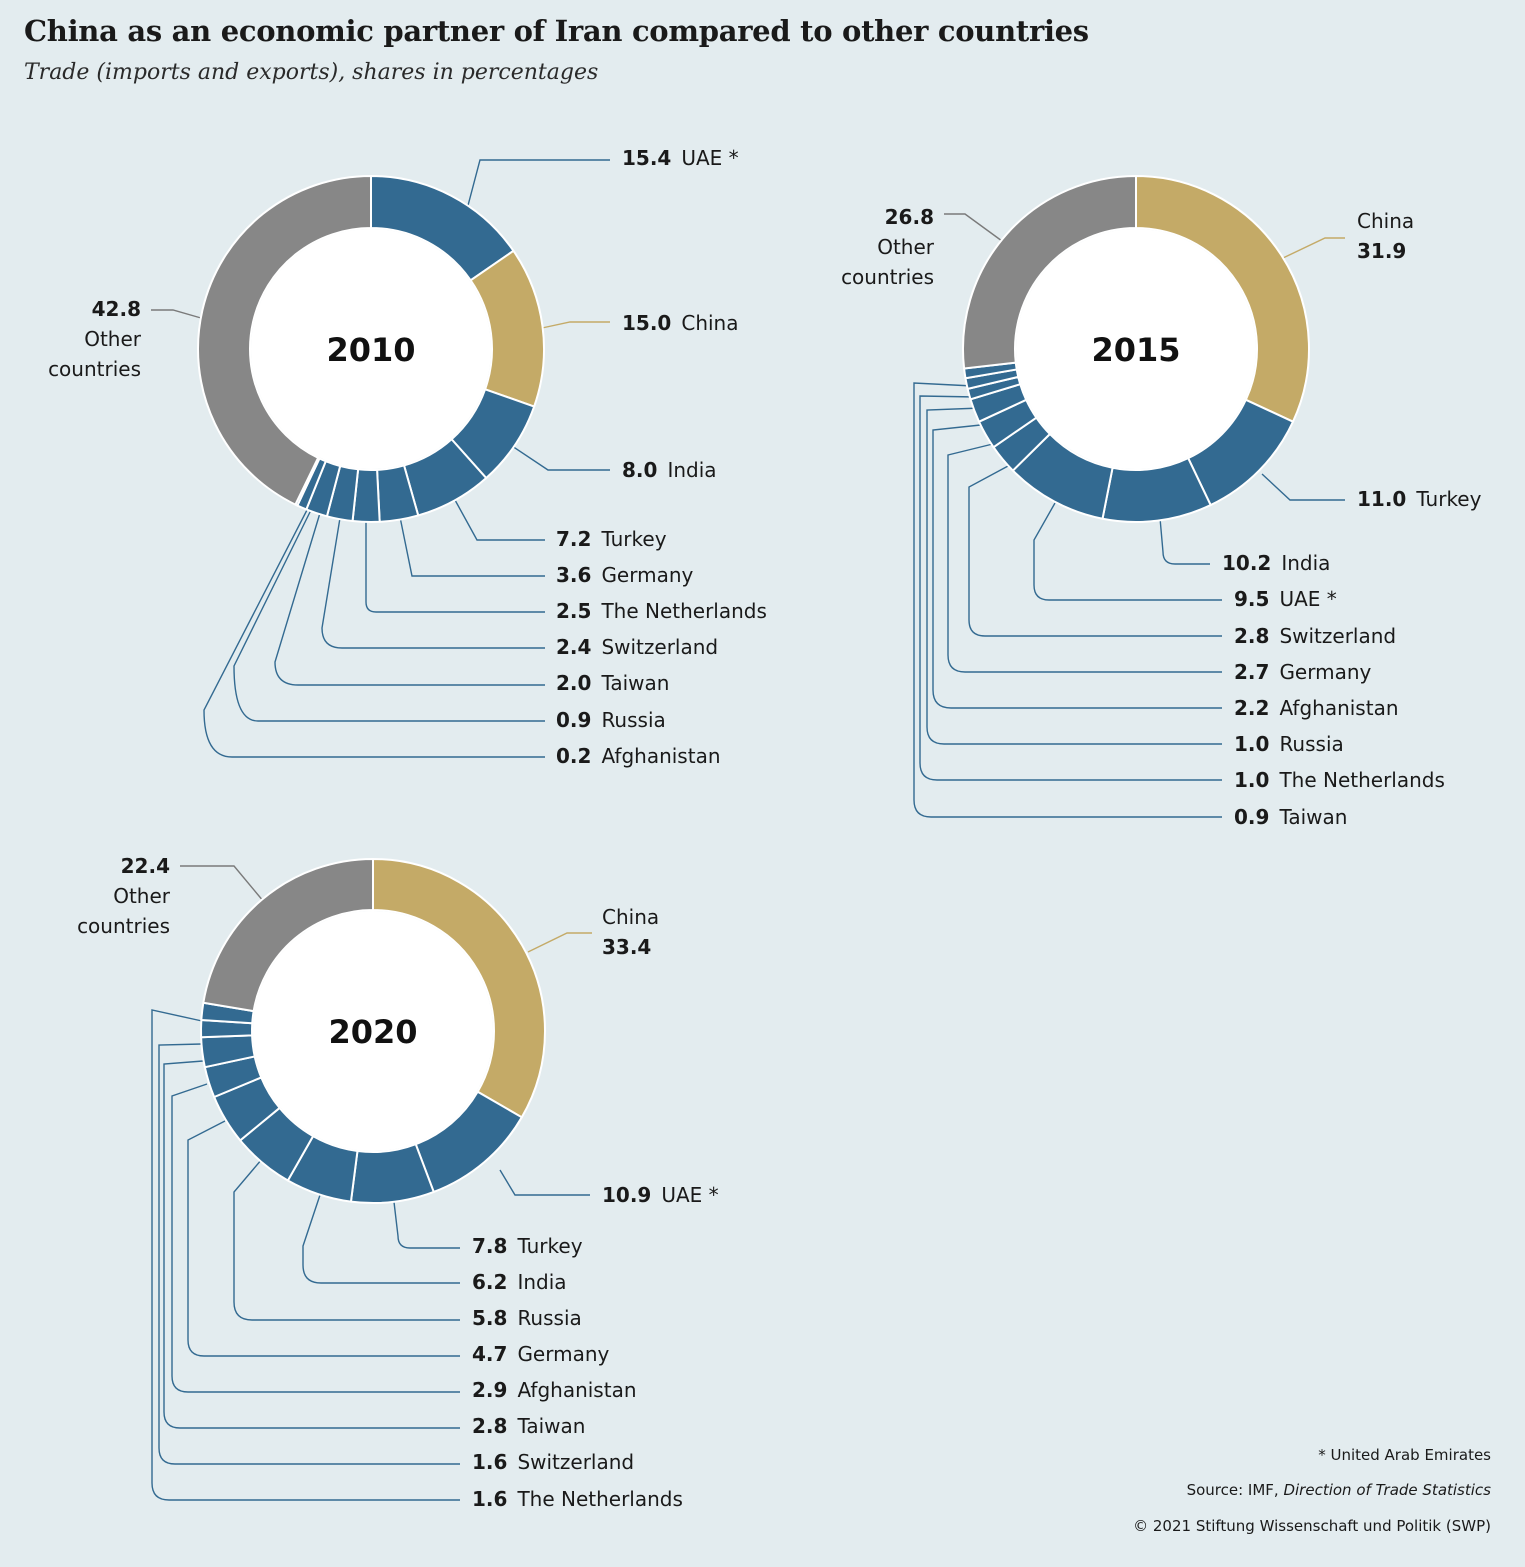 The image size is (1525, 1567). What do you see at coordinates (646, 323) in the screenshot?
I see `value-label: 15.0` at bounding box center [646, 323].